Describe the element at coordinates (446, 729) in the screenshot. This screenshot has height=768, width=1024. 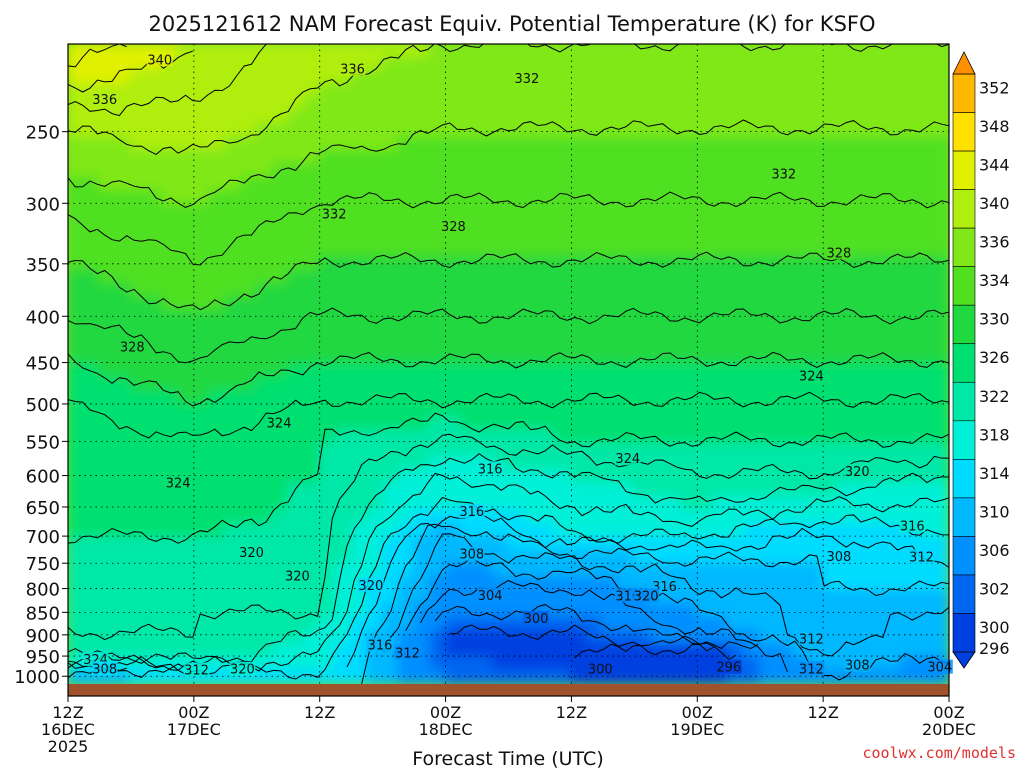
I see `x-tick-label: 18DEC` at that location.